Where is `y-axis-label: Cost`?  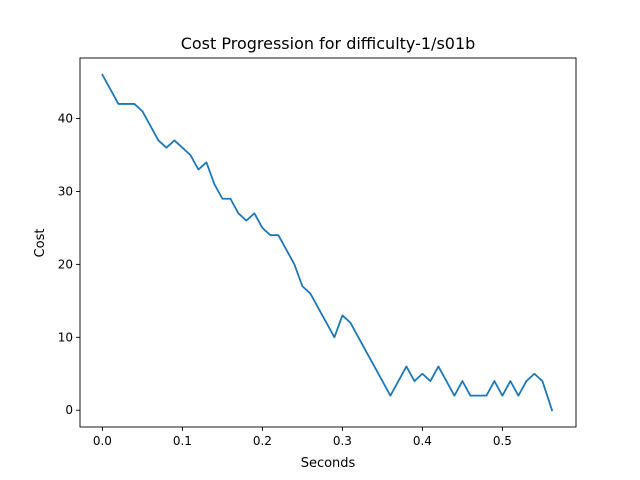 y-axis-label: Cost is located at coordinates (40, 243).